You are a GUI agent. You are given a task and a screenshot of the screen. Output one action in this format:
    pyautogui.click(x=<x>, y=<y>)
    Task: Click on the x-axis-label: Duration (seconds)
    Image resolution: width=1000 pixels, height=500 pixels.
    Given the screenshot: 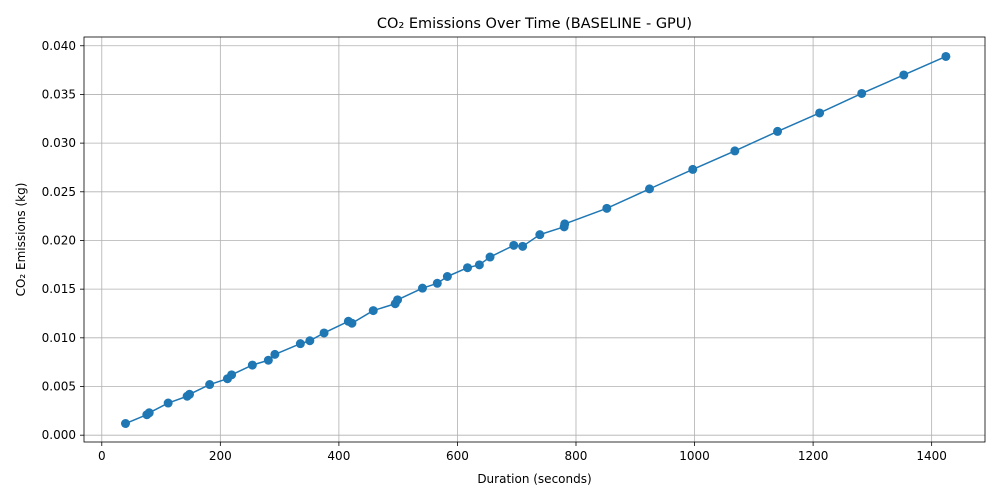 What is the action you would take?
    pyautogui.click(x=534, y=479)
    